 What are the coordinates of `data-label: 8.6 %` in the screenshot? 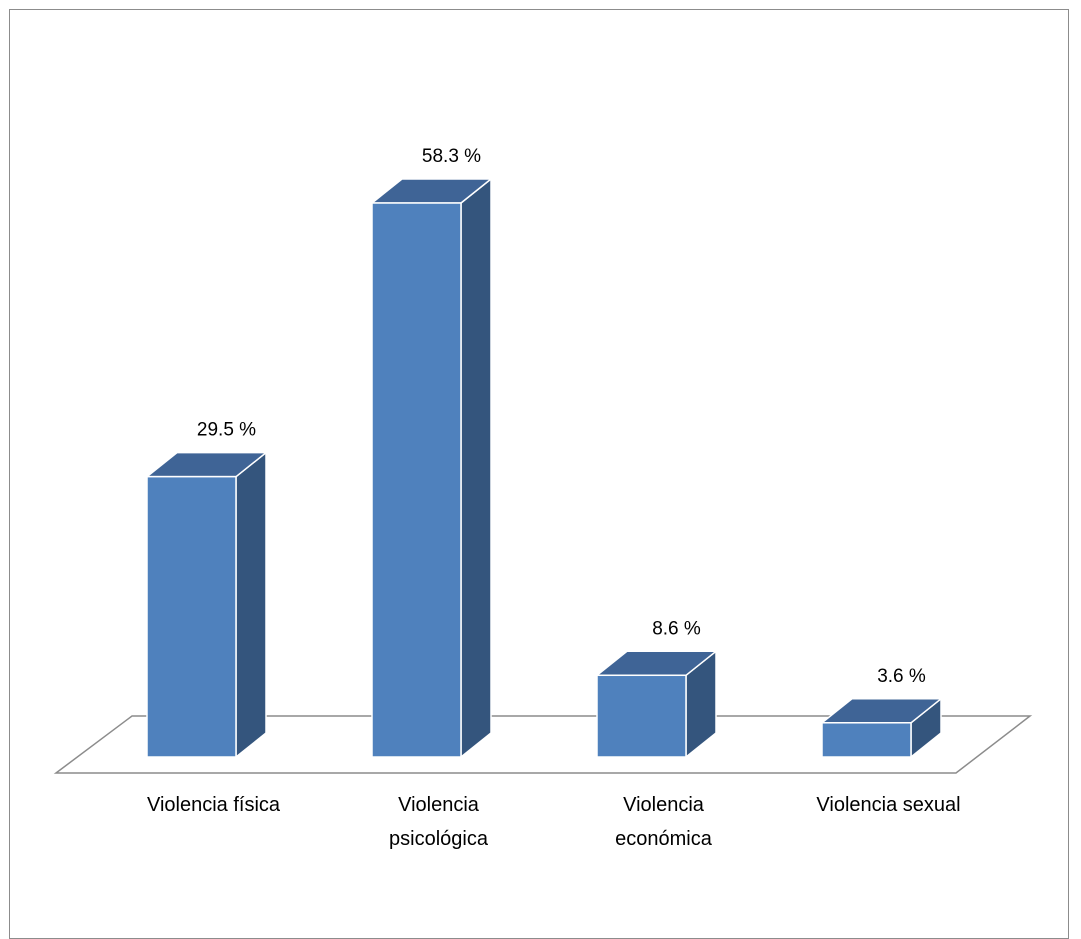 It's located at (676, 628).